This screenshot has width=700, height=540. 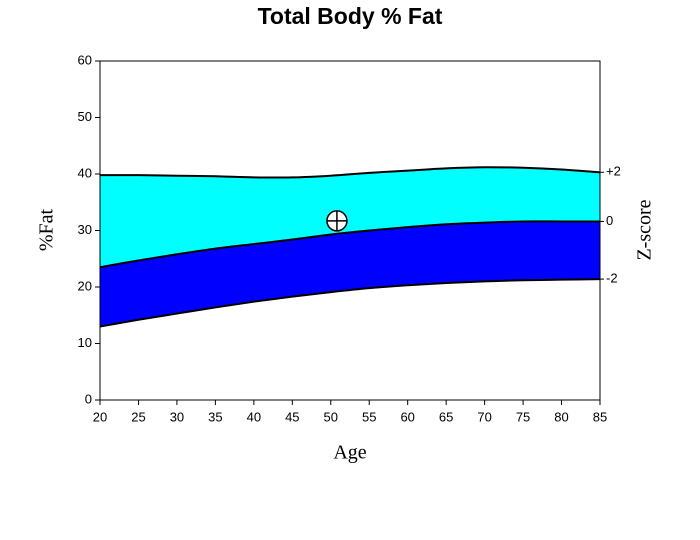 I want to click on chart-title: Total Body % Fat, so click(x=350, y=16).